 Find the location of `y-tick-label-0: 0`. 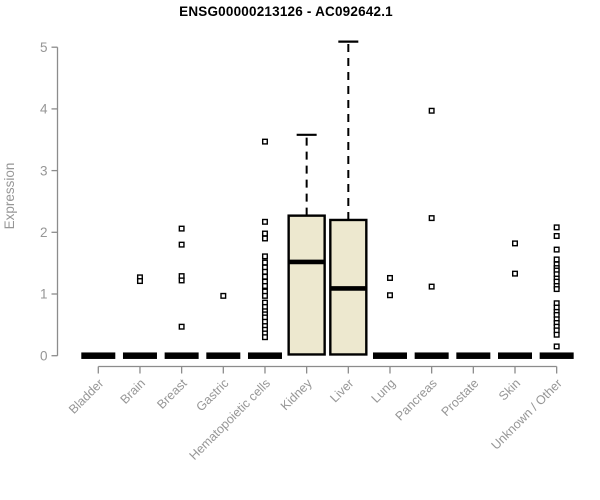

y-tick-label-0: 0 is located at coordinates (44, 355).